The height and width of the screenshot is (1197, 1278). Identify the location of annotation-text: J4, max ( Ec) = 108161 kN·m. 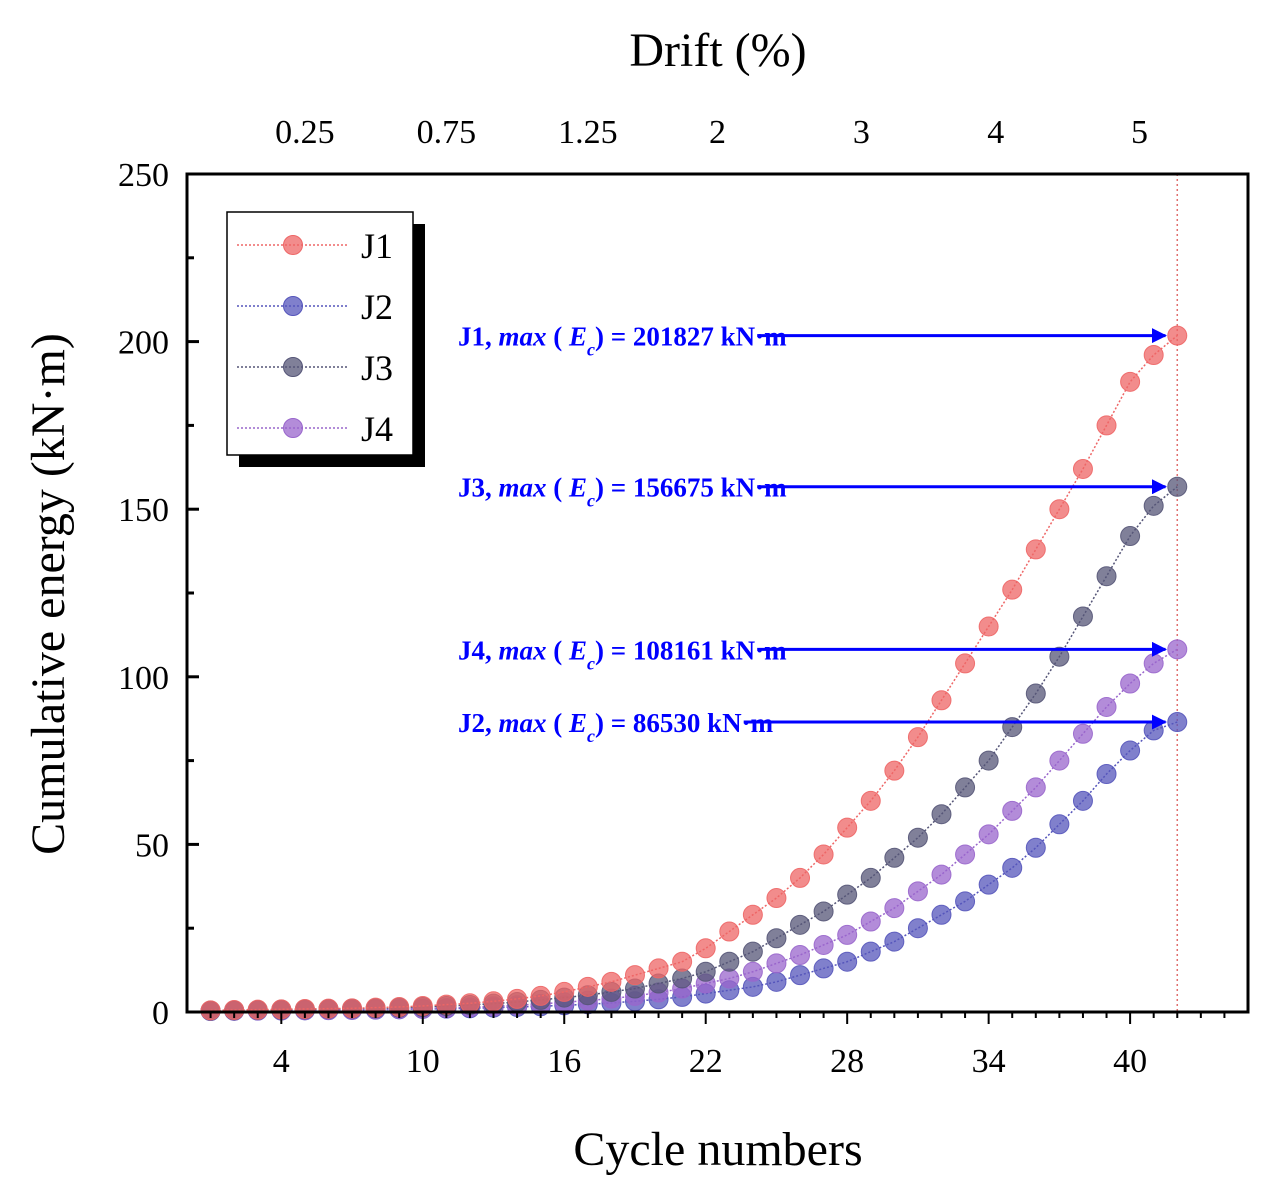
(622, 654).